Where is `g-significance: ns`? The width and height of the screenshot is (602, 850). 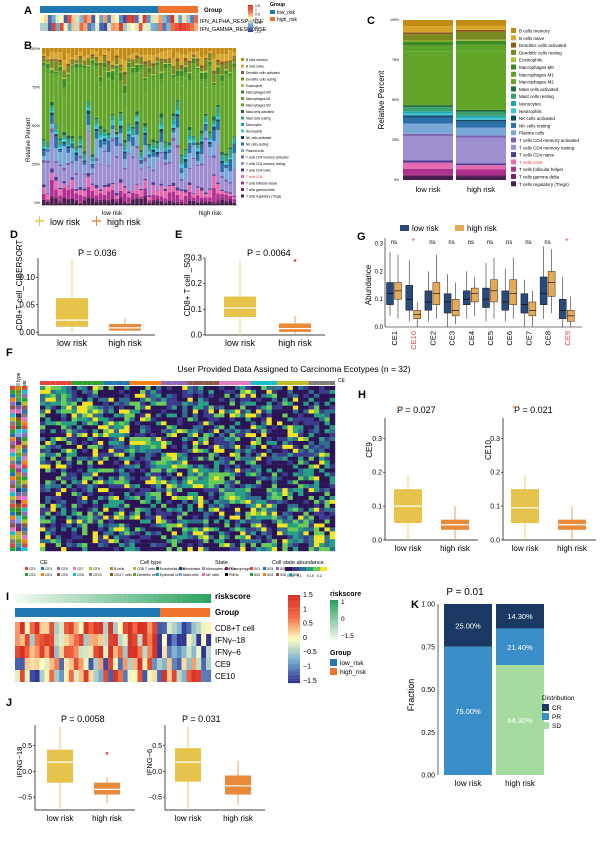 g-significance: ns is located at coordinates (471, 243).